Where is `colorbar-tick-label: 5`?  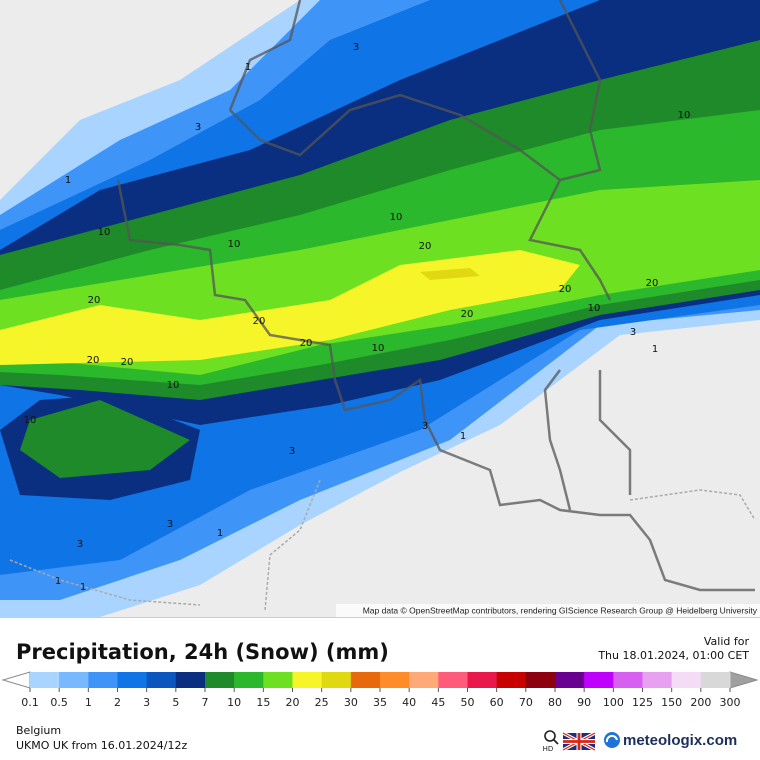
colorbar-tick-label: 5 is located at coordinates (175, 702).